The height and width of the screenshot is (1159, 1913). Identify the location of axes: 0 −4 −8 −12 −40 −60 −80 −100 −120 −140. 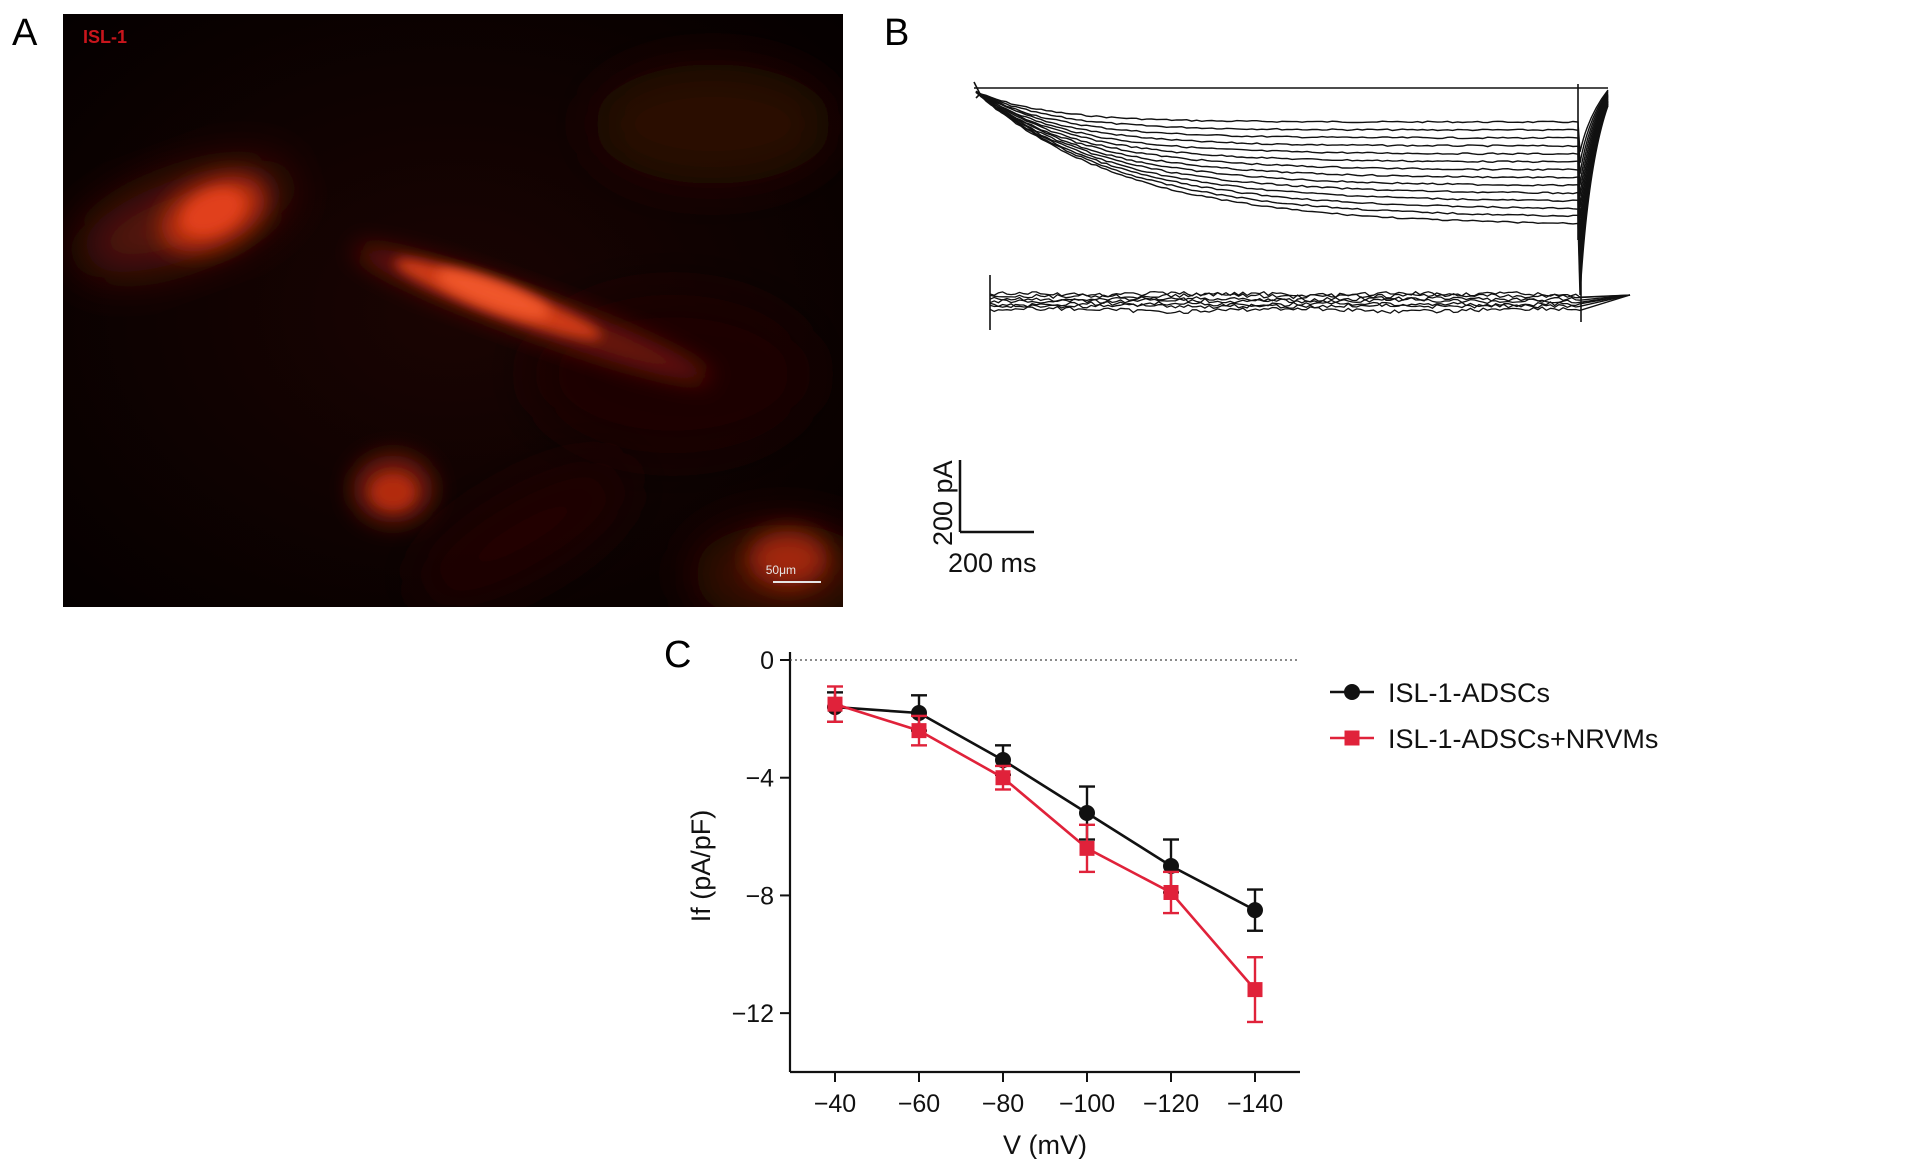
(1016, 882).